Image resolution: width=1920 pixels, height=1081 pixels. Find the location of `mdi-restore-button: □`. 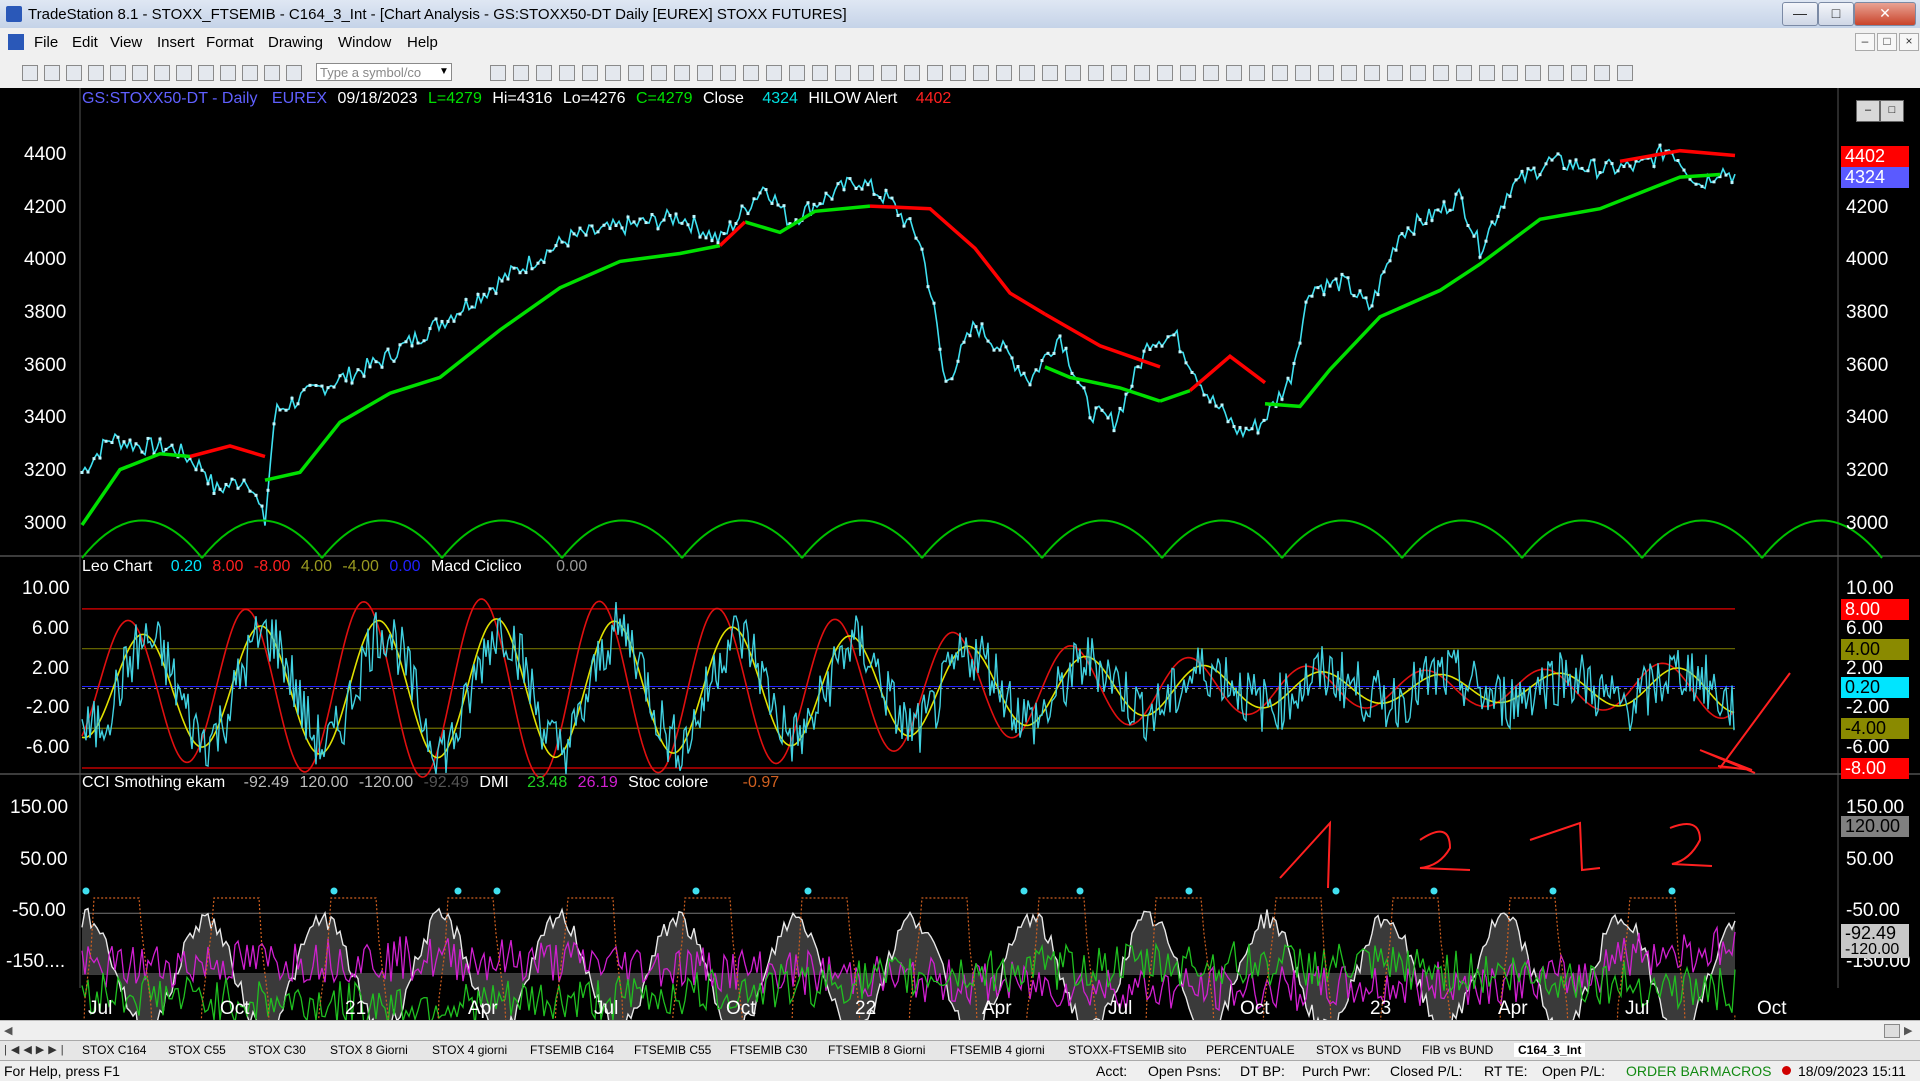

mdi-restore-button: □ is located at coordinates (1887, 42).